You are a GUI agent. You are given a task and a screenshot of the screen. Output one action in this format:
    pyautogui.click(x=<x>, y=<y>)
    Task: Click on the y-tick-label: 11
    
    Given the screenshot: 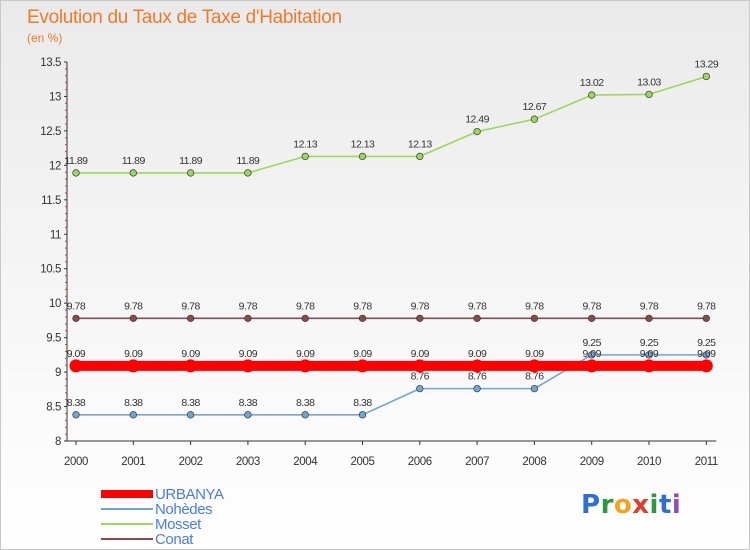 What is the action you would take?
    pyautogui.click(x=55, y=235)
    